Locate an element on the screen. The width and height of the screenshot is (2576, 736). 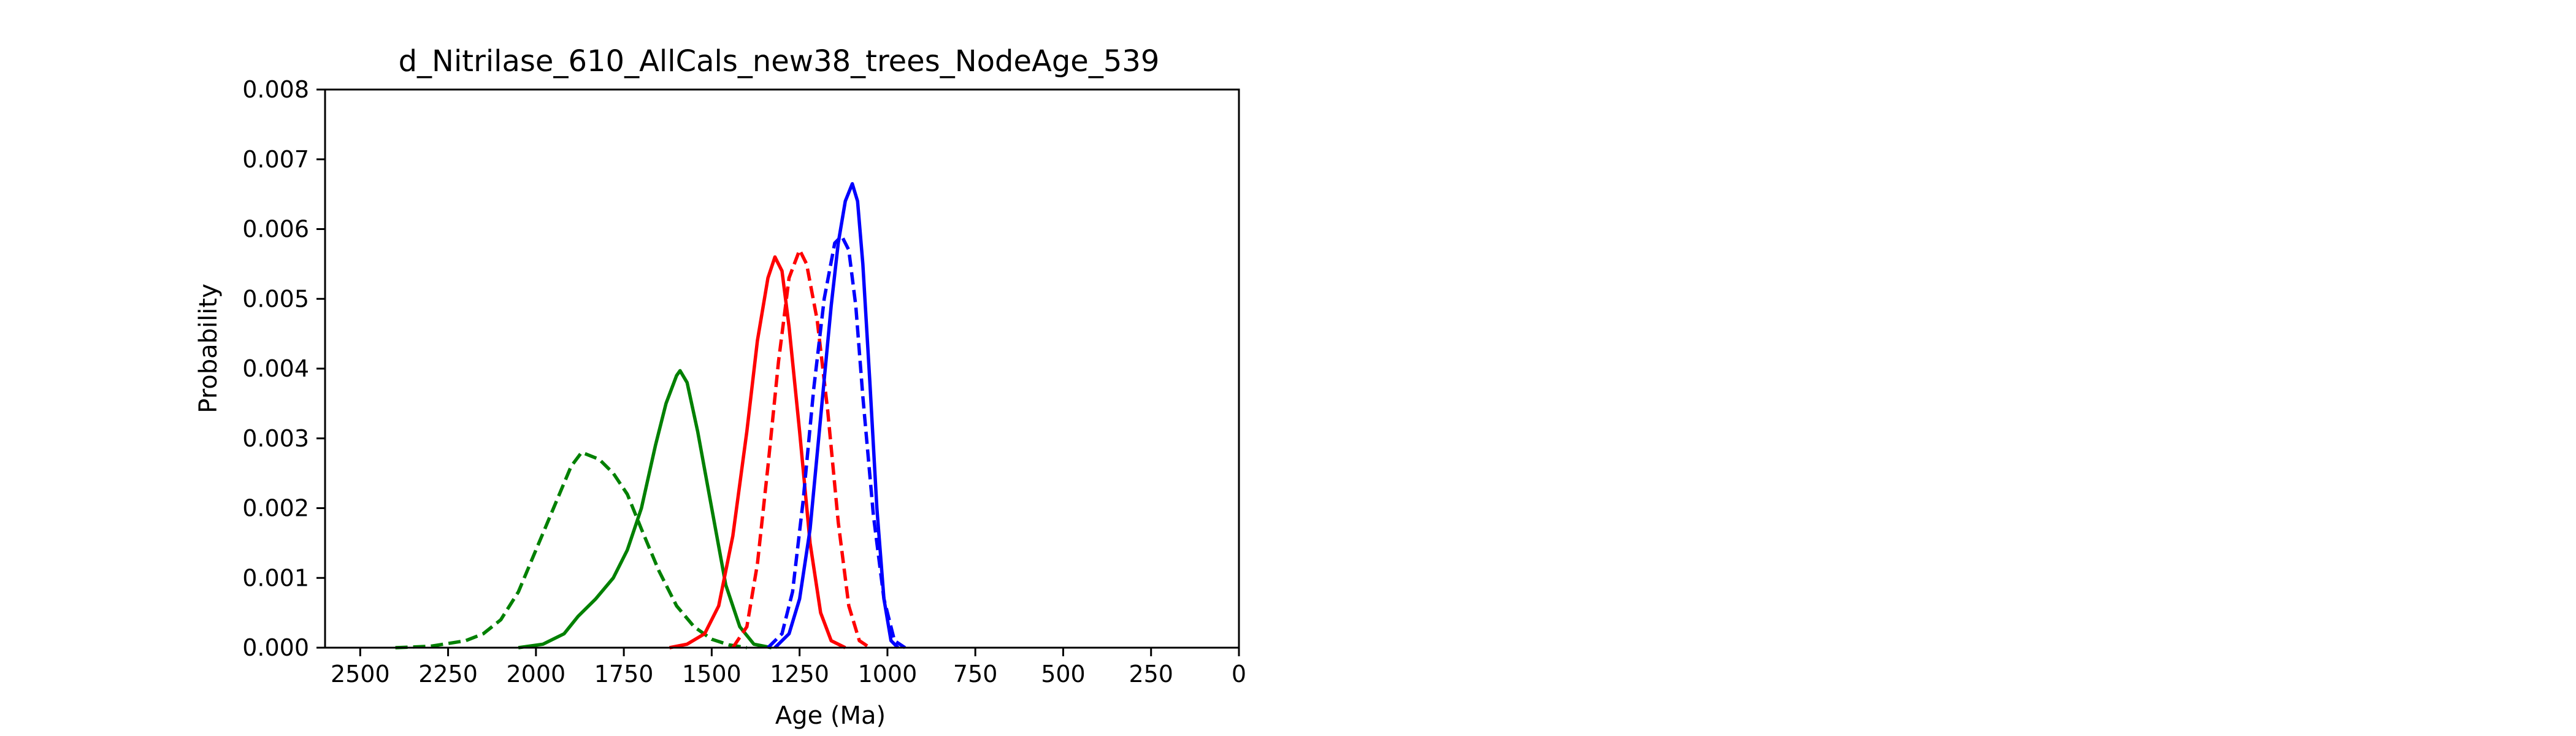
x-tick-label: 2500 is located at coordinates (360, 674).